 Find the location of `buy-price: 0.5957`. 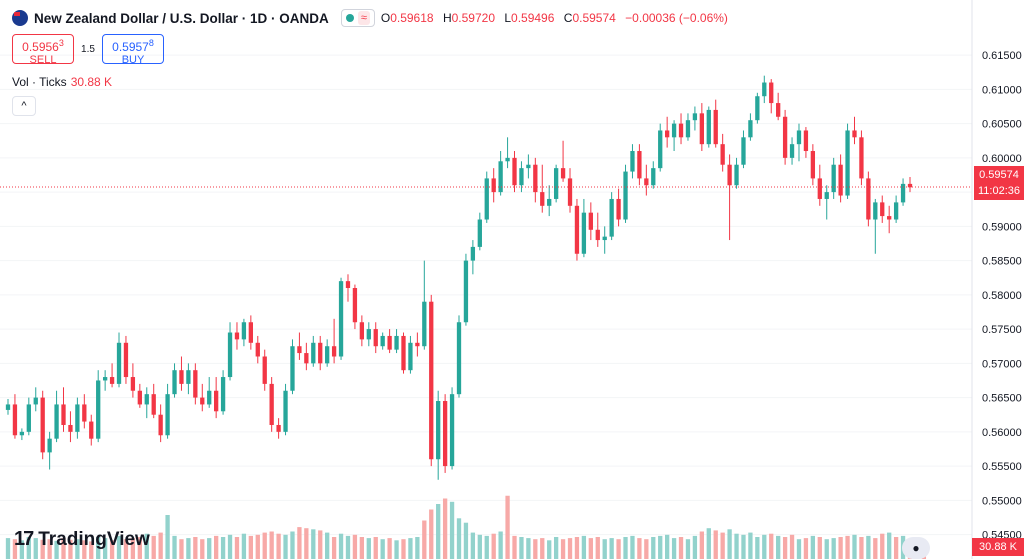

buy-price: 0.5957 is located at coordinates (130, 47).